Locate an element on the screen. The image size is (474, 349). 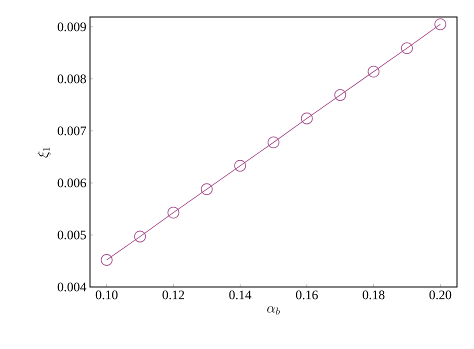
x-tick-label: 0.20 is located at coordinates (440, 295).